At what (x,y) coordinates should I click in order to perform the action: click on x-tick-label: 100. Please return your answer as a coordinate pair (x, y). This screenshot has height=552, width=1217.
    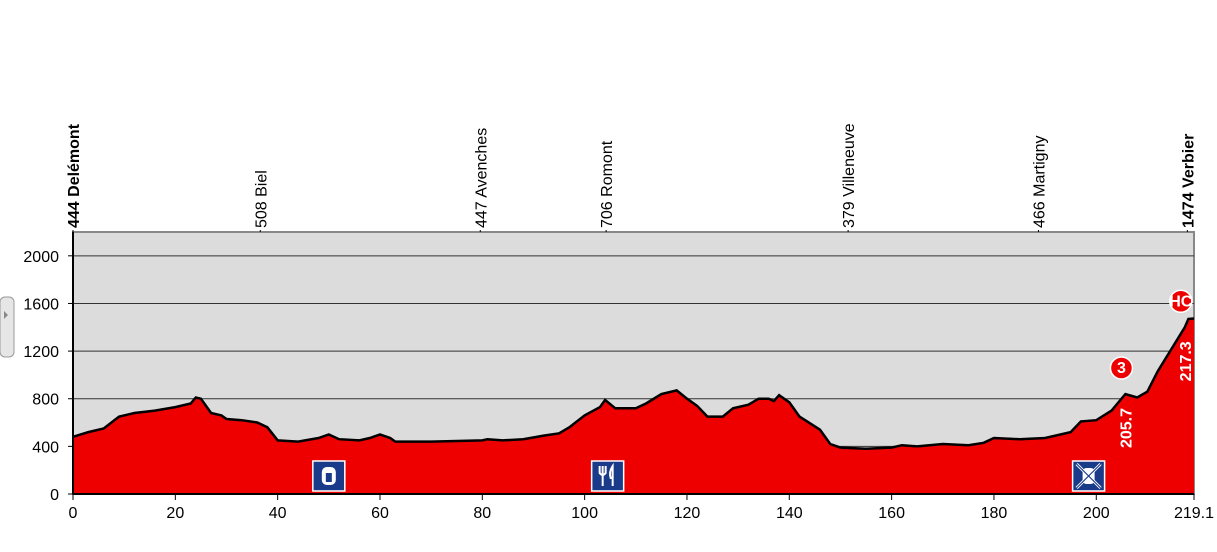
    Looking at the image, I should click on (584, 513).